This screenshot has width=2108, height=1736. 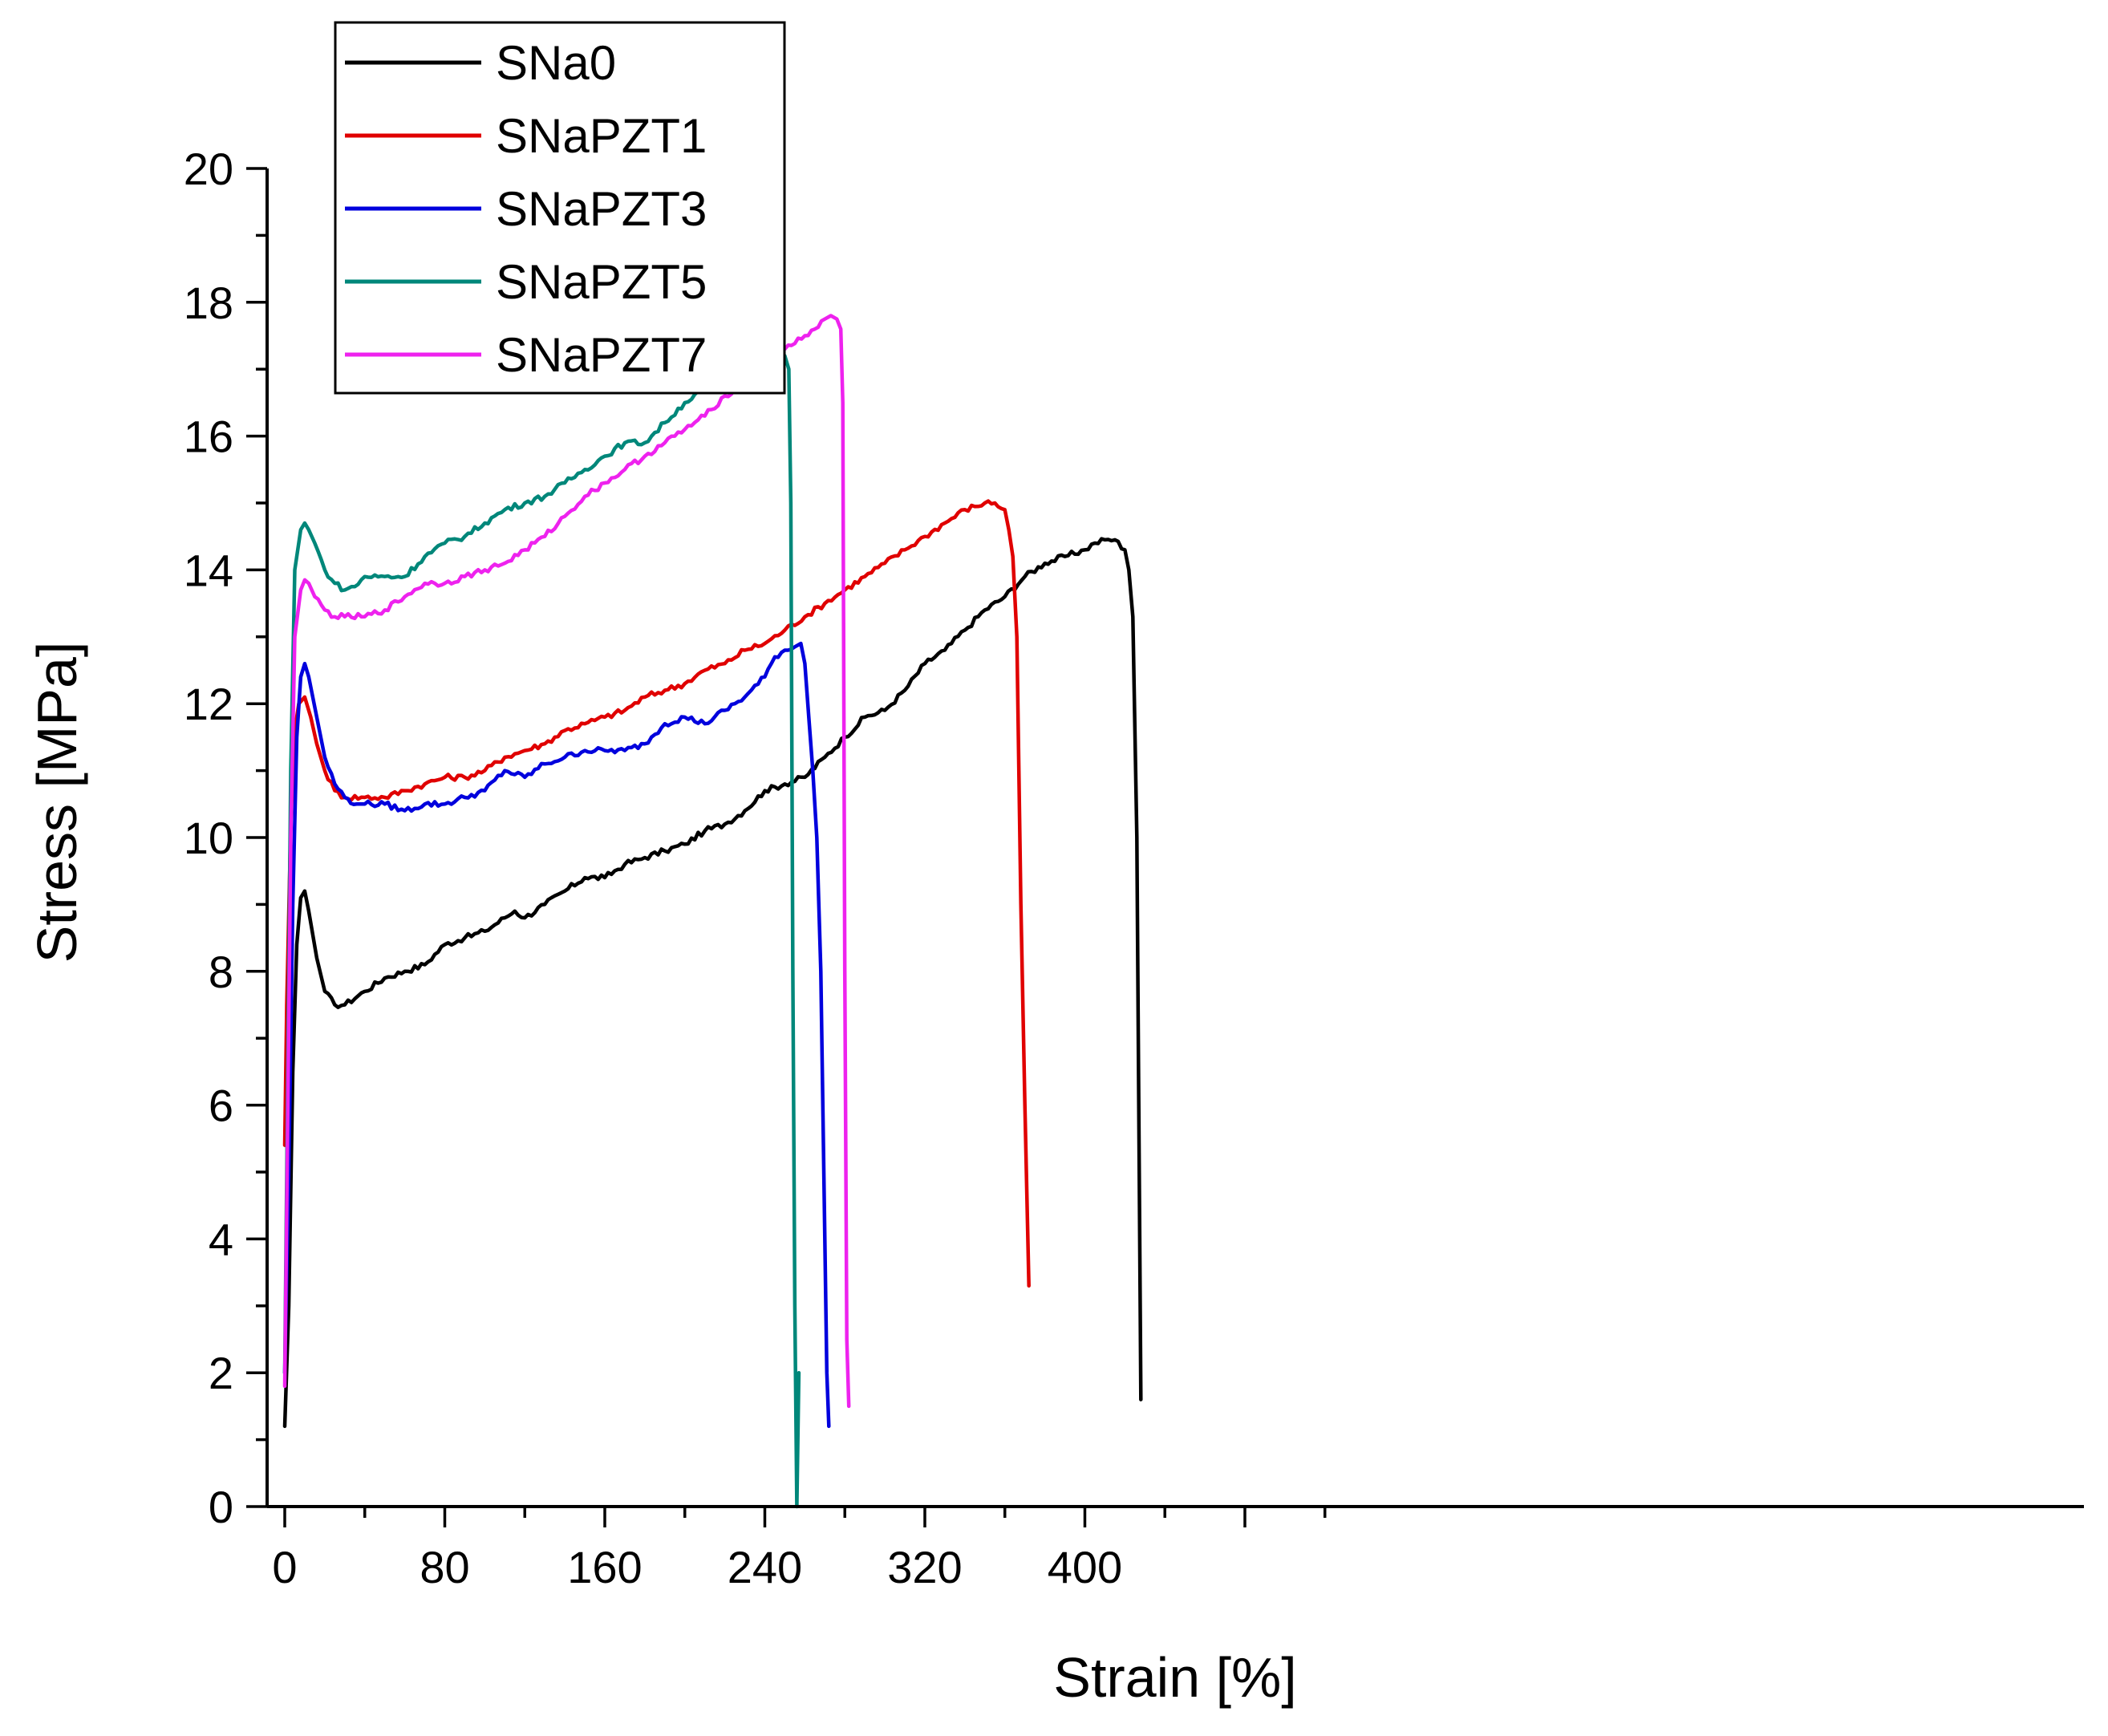 What do you see at coordinates (444, 1567) in the screenshot?
I see `x-tick-label: 80` at bounding box center [444, 1567].